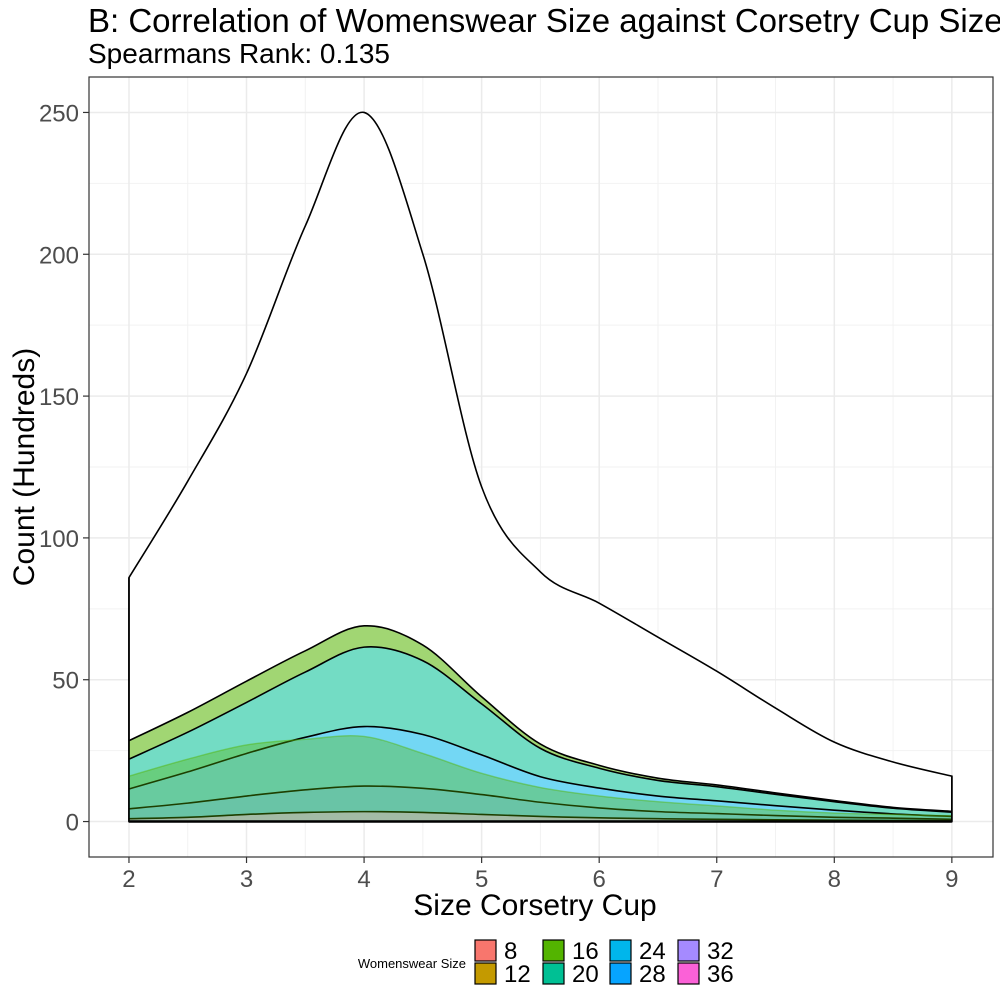 Image resolution: width=1000 pixels, height=1000 pixels. I want to click on overlay-density-area, so click(540, 778).